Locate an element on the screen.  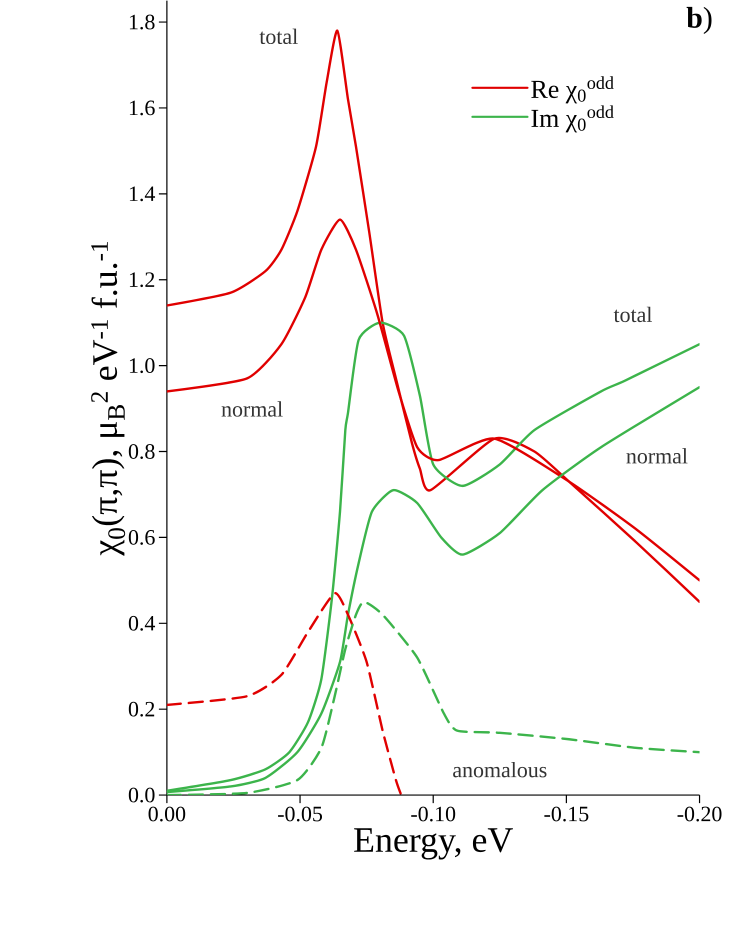
annotation: anomalous is located at coordinates (500, 770).